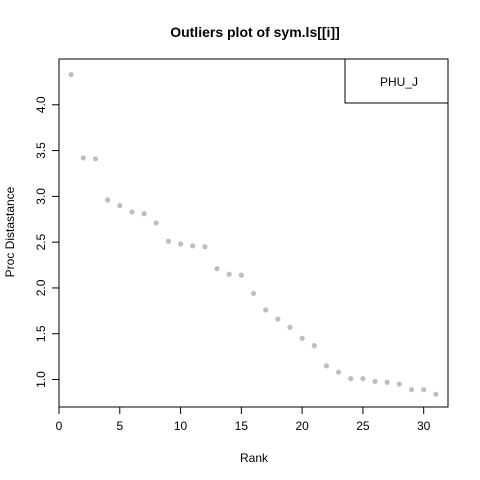  I want to click on legend-box, so click(396, 81).